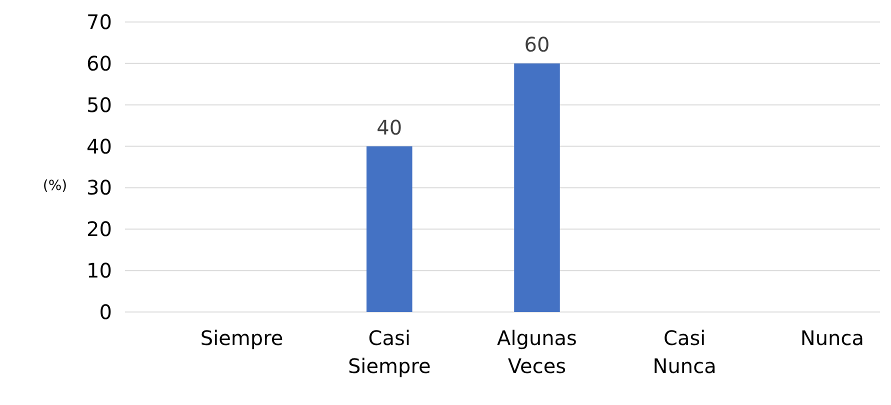  I want to click on y-tick-label: 10, so click(99, 270).